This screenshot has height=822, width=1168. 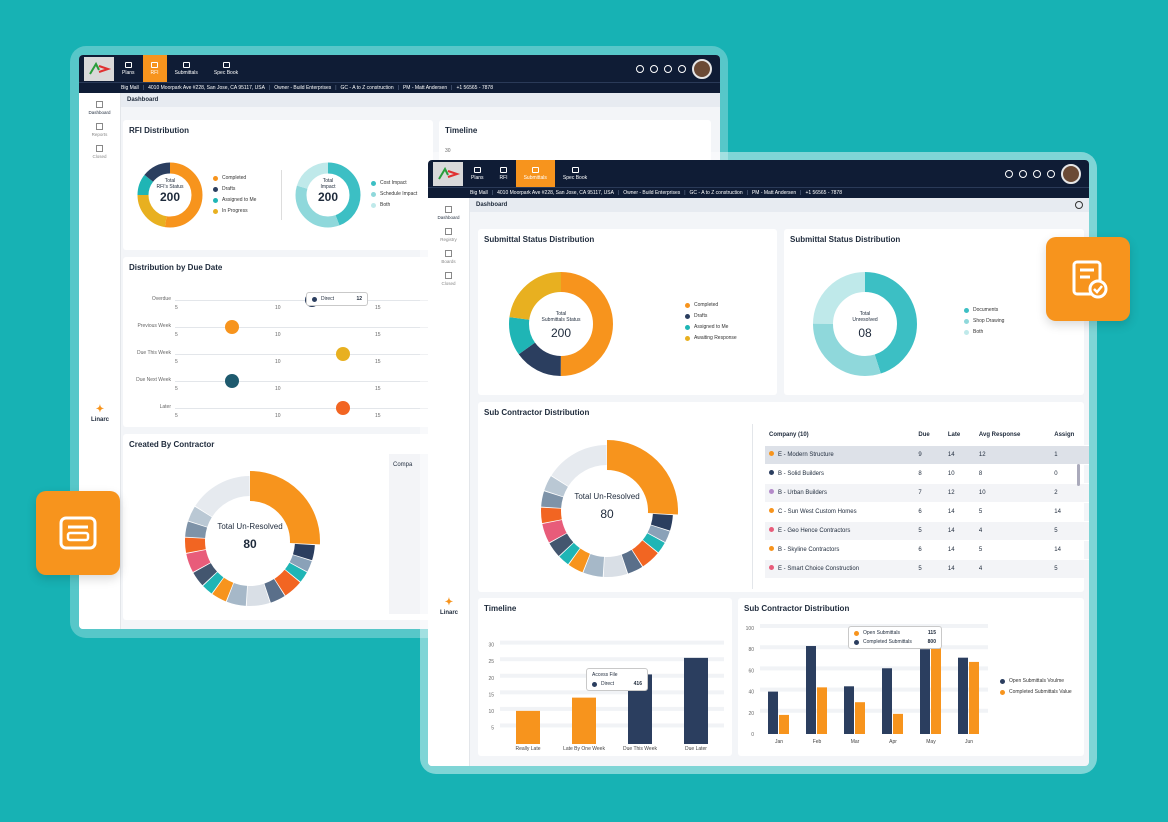 I want to click on table-row: E - Smart Choice Construction 5 14 4 5, so click(x=927, y=568).